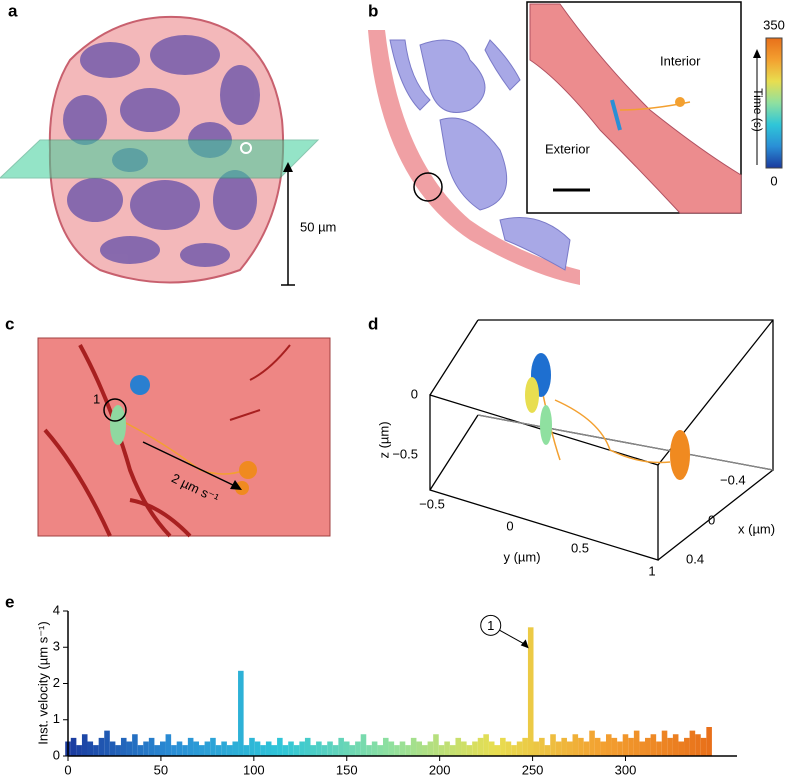 This screenshot has height=778, width=788. Describe the element at coordinates (567, 148) in the screenshot. I see `exterior-label: Exterior` at that location.